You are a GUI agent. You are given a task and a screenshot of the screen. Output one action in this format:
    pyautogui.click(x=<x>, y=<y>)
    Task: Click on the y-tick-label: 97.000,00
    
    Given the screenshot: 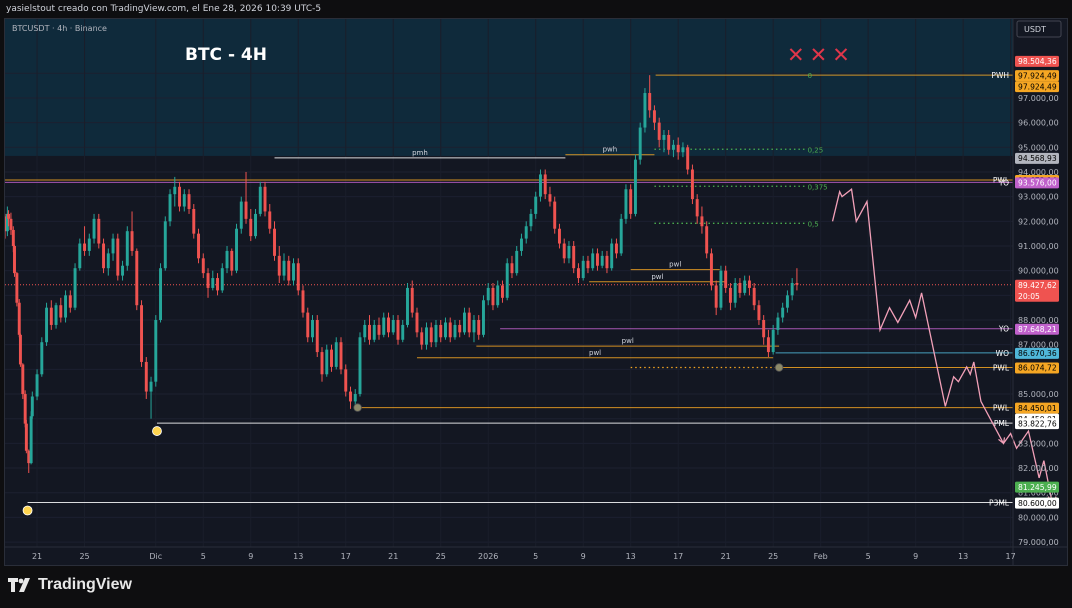 What is the action you would take?
    pyautogui.click(x=1038, y=98)
    